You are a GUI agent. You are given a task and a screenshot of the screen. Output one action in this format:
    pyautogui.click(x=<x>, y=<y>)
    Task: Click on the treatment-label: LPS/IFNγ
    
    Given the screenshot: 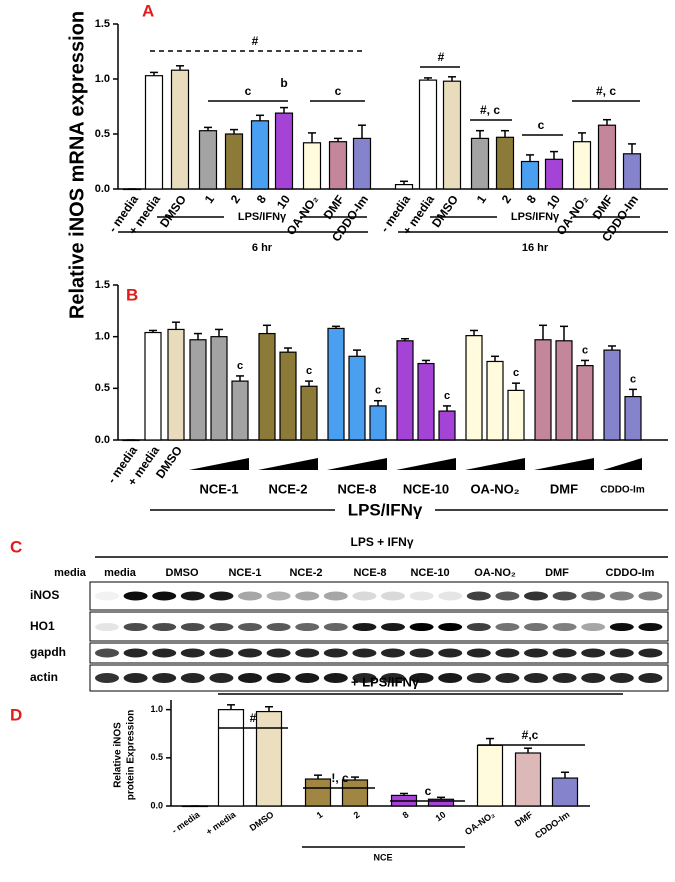 What is the action you would take?
    pyautogui.click(x=385, y=509)
    